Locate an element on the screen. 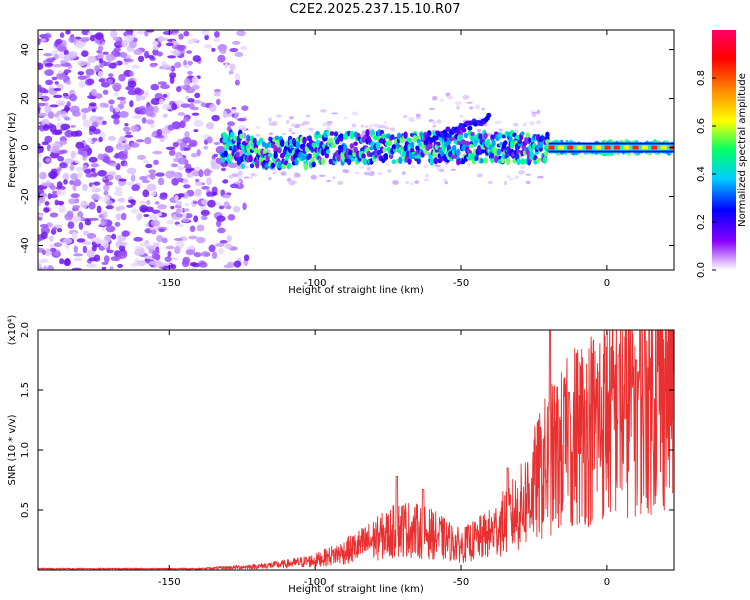 The width and height of the screenshot is (750, 600). colorbar-tick-label: 0.6 is located at coordinates (701, 126).